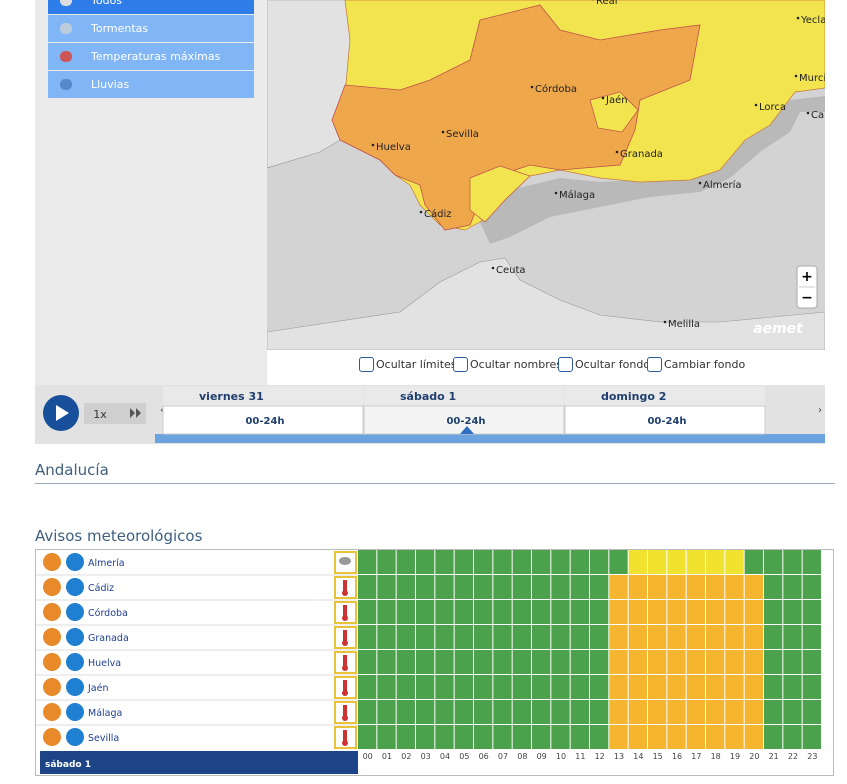 This screenshot has width=847, height=784. Describe the element at coordinates (263, 396) in the screenshot. I see `day-header` at that location.